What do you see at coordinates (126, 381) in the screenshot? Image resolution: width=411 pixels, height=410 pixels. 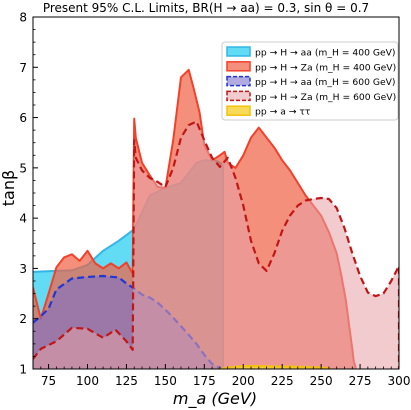 I see `x-tick-label: 125` at bounding box center [126, 381].